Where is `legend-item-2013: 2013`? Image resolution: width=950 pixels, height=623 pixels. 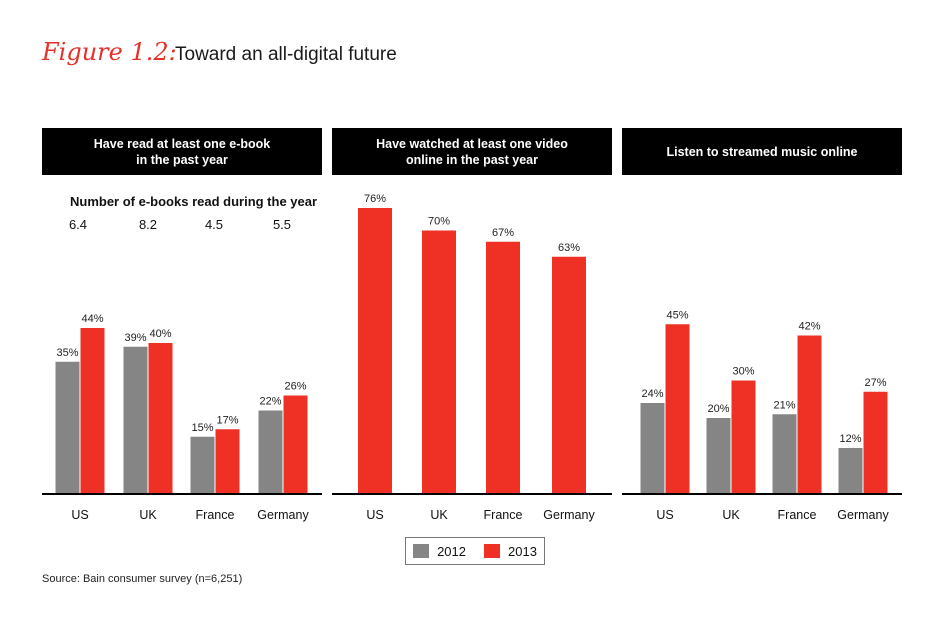 legend-item-2013: 2013 is located at coordinates (510, 551).